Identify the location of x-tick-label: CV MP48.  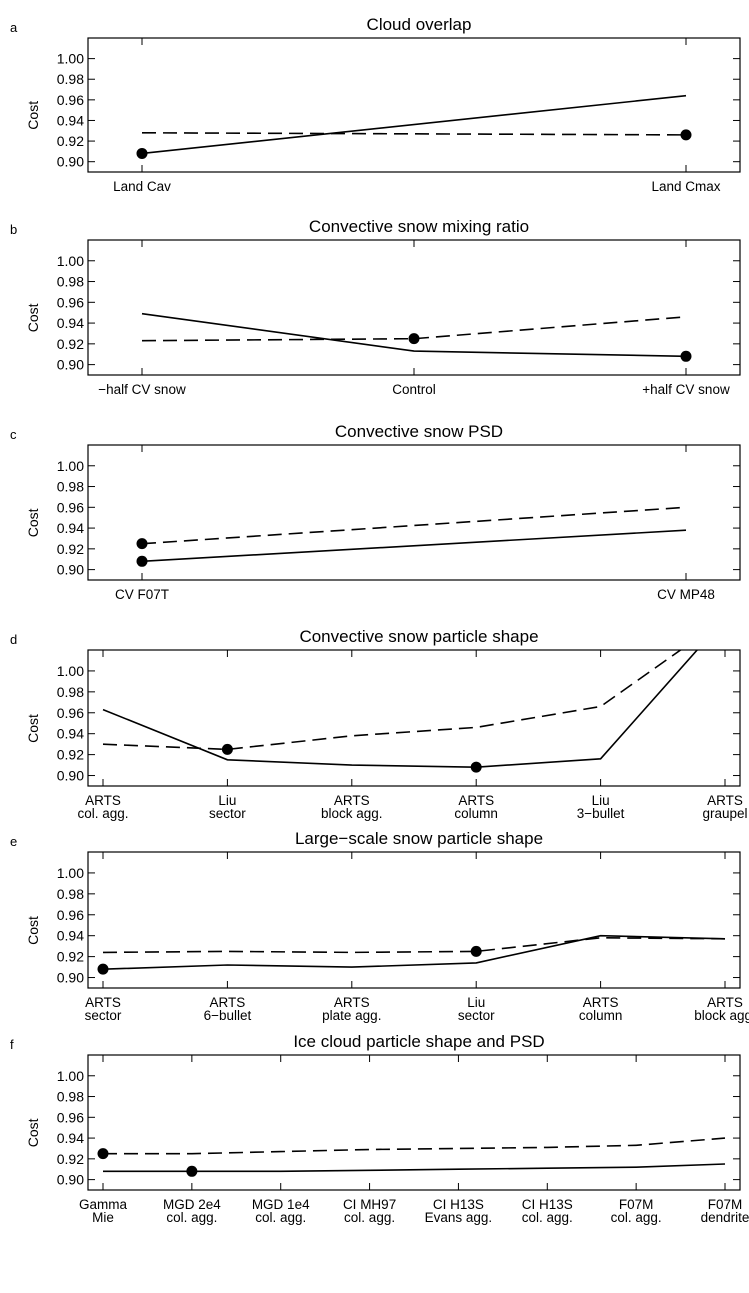
(686, 594).